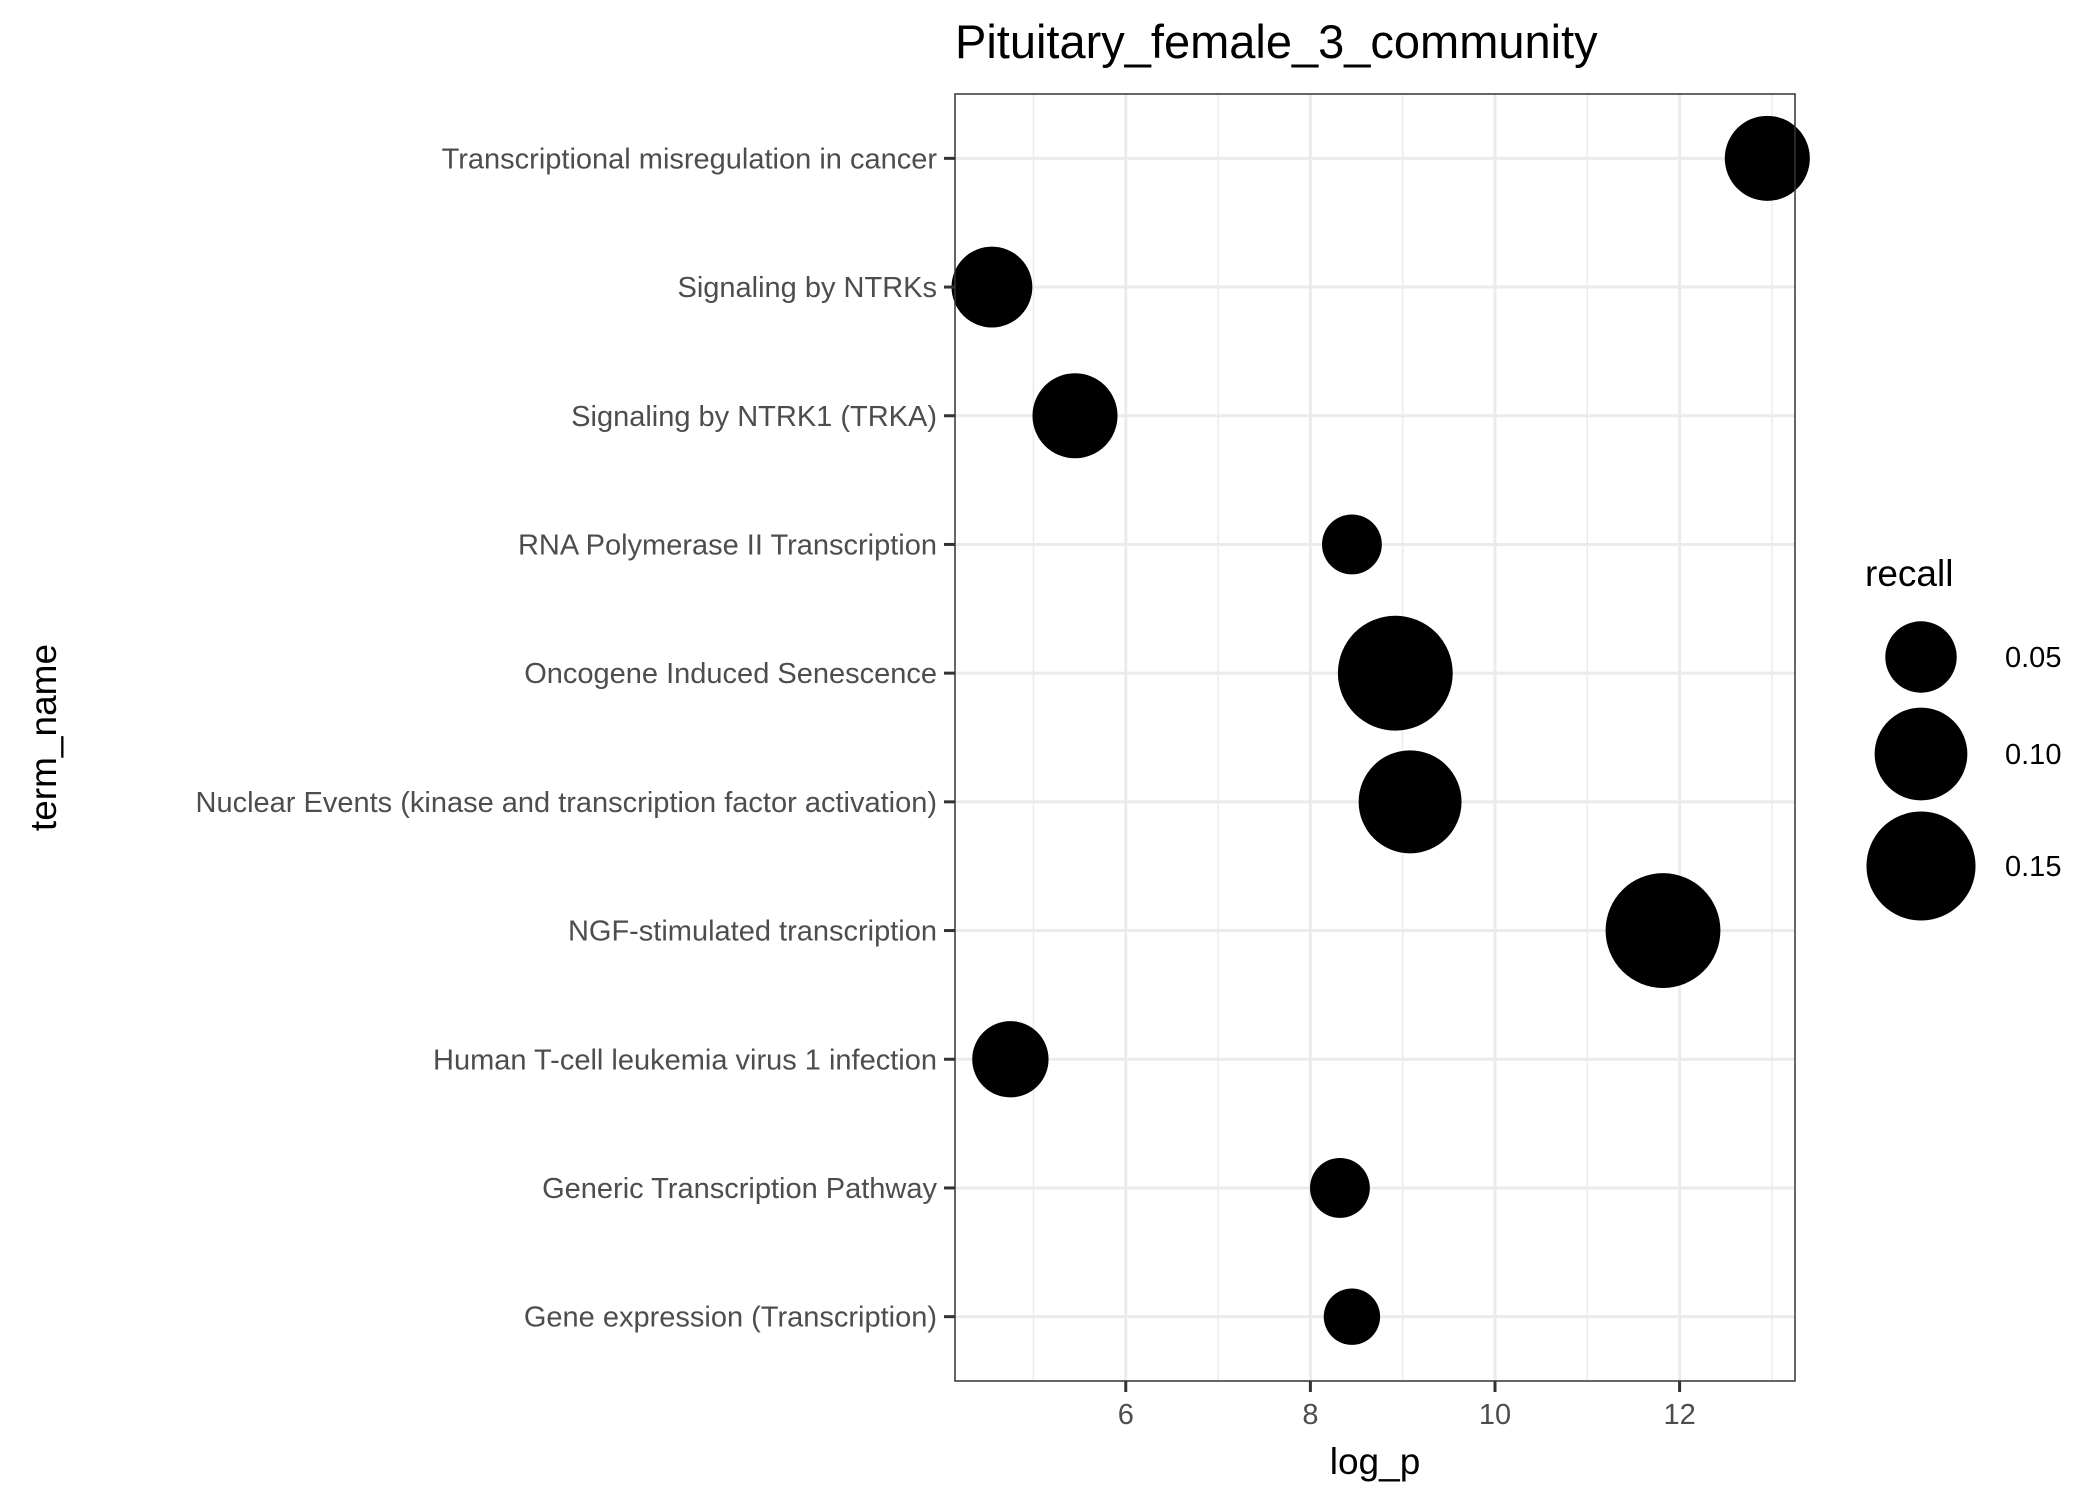  Describe the element at coordinates (690, 159) in the screenshot. I see `y-tick-label: Transcriptional misregulation in cancer` at that location.